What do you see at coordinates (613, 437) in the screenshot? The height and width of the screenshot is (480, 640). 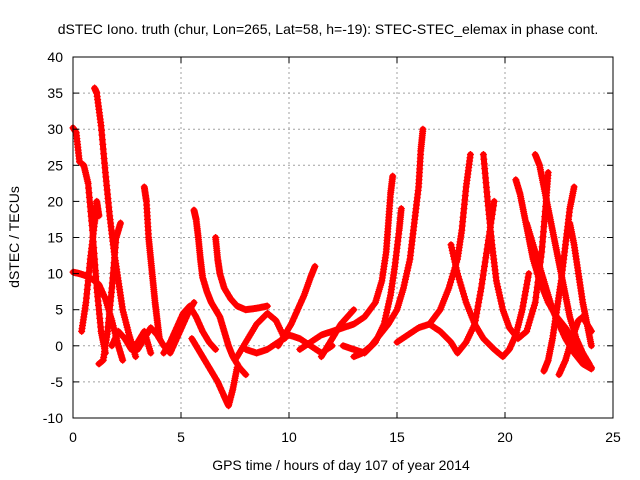 I see `x-tick-label: 25` at bounding box center [613, 437].